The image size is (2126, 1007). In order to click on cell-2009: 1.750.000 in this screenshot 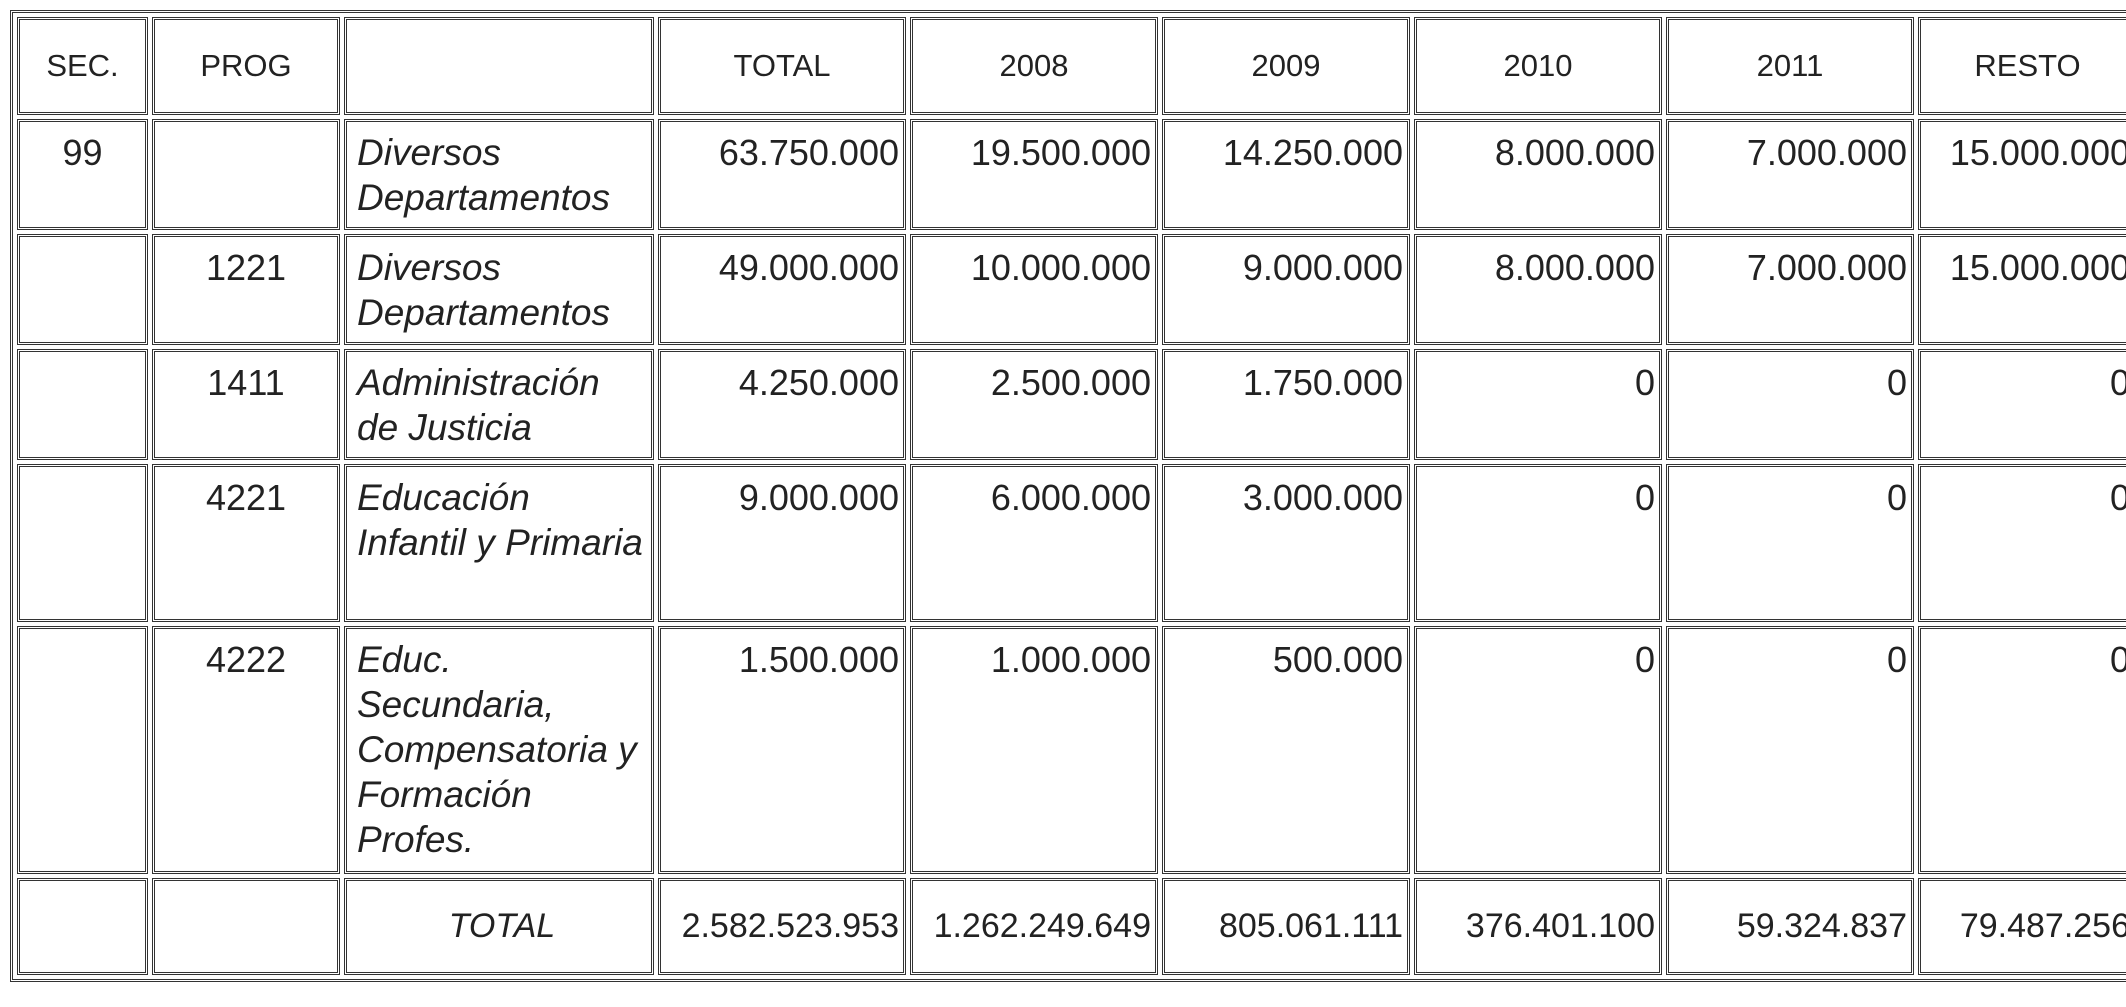, I will do `click(1286, 404)`.